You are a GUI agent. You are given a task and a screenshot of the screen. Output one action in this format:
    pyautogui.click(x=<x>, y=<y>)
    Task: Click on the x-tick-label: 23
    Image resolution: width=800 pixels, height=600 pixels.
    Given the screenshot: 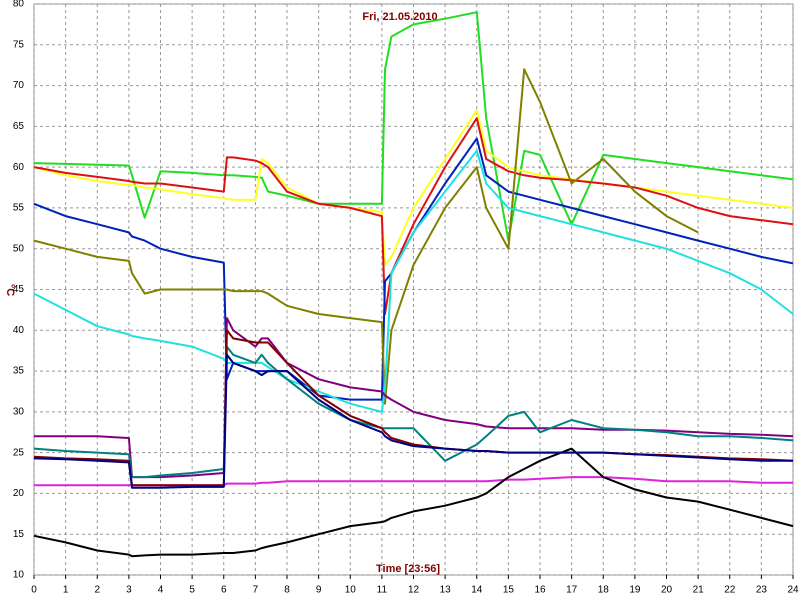 What is the action you would take?
    pyautogui.click(x=762, y=590)
    